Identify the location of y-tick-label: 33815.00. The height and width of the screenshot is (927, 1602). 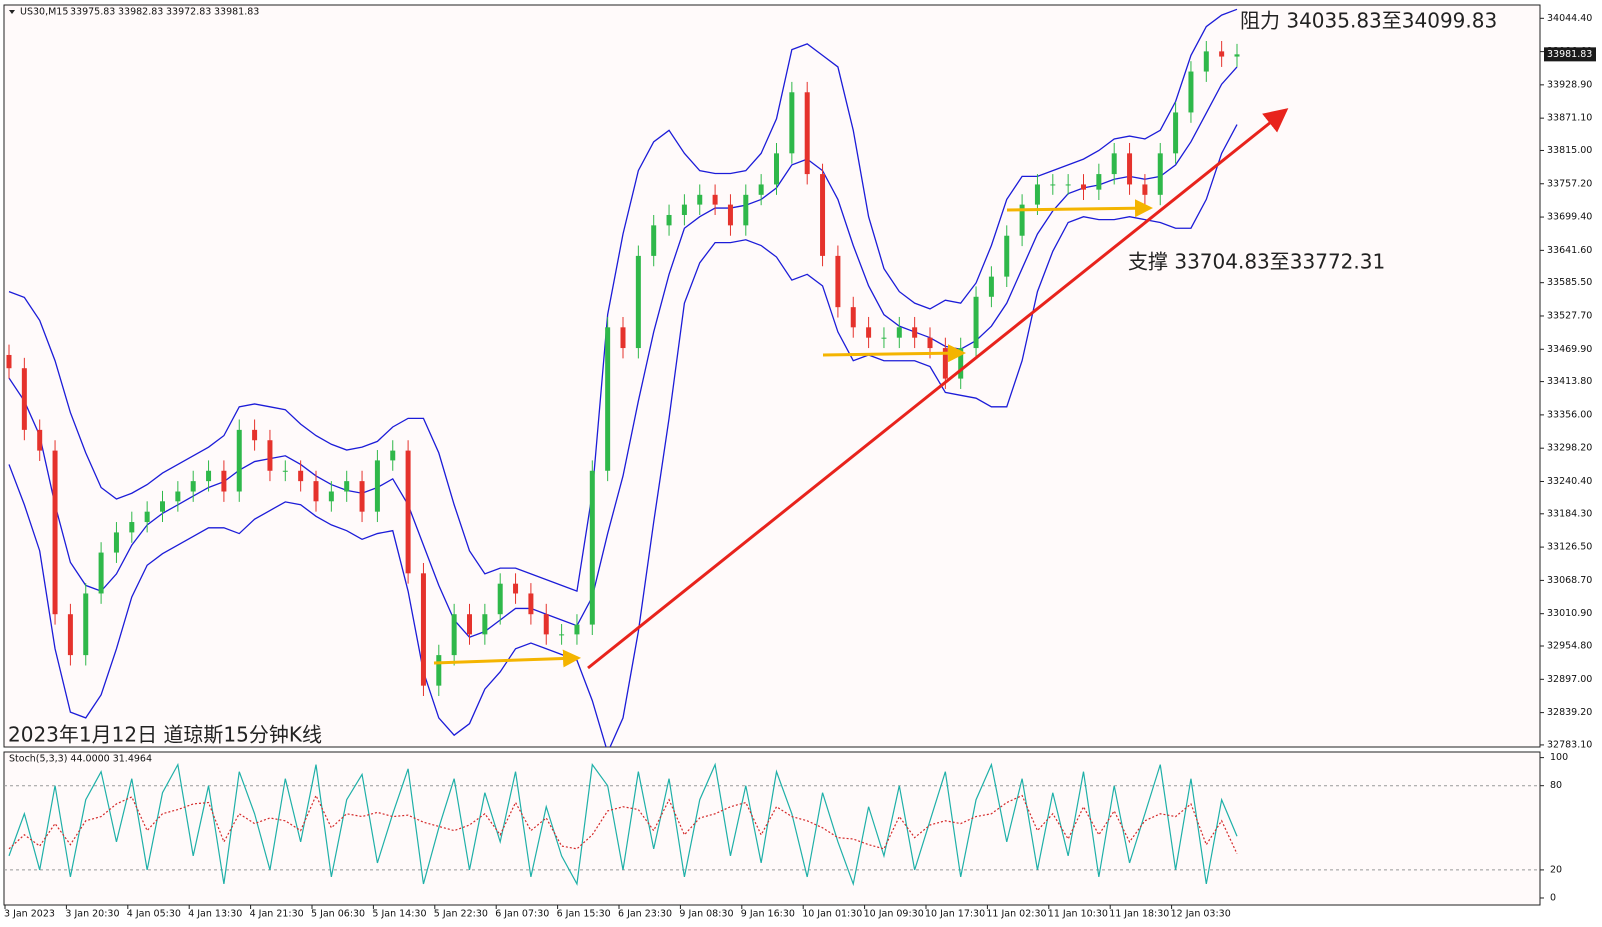
(1569, 150).